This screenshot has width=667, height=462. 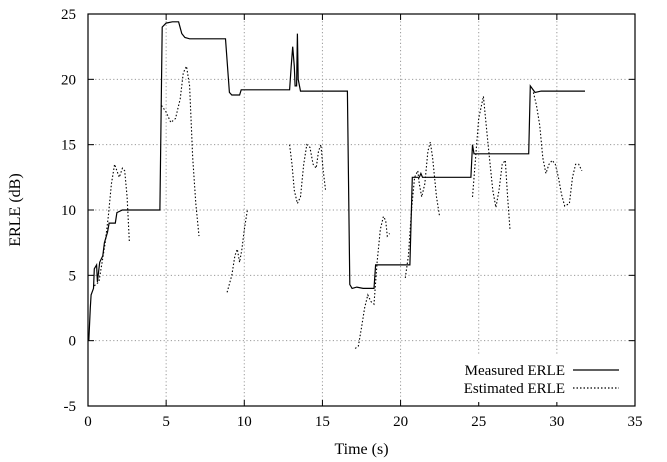 What do you see at coordinates (244, 422) in the screenshot?
I see `x-tick-label: 10` at bounding box center [244, 422].